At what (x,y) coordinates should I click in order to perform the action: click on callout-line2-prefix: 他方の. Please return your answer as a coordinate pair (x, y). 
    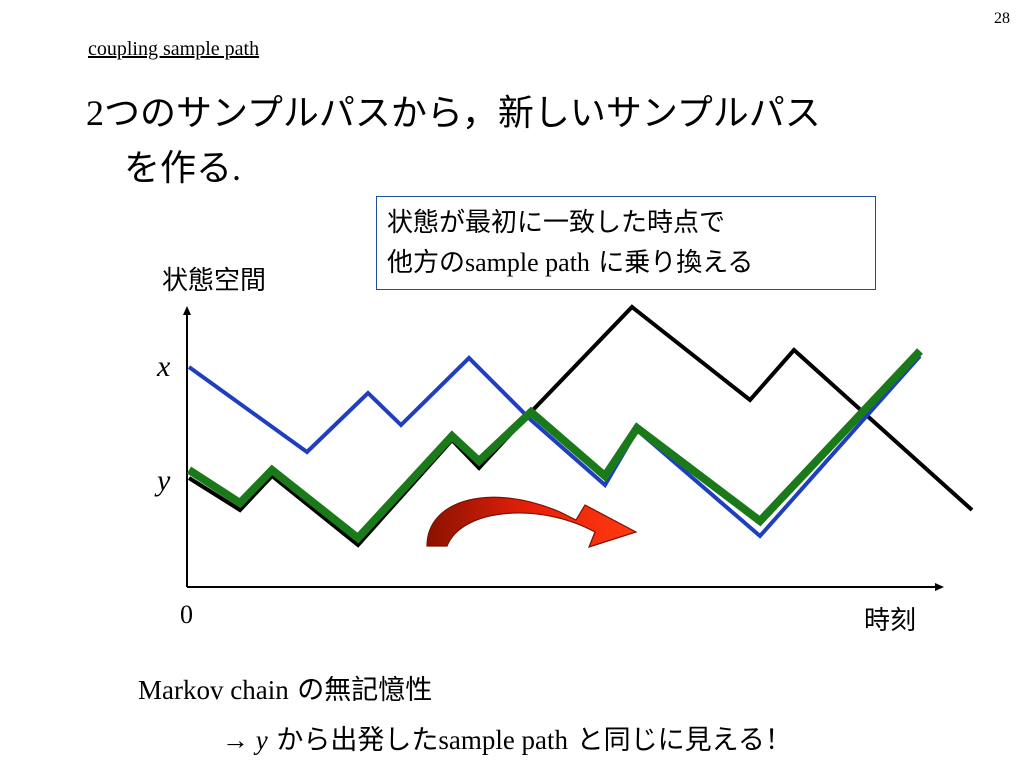
    Looking at the image, I should click on (426, 263).